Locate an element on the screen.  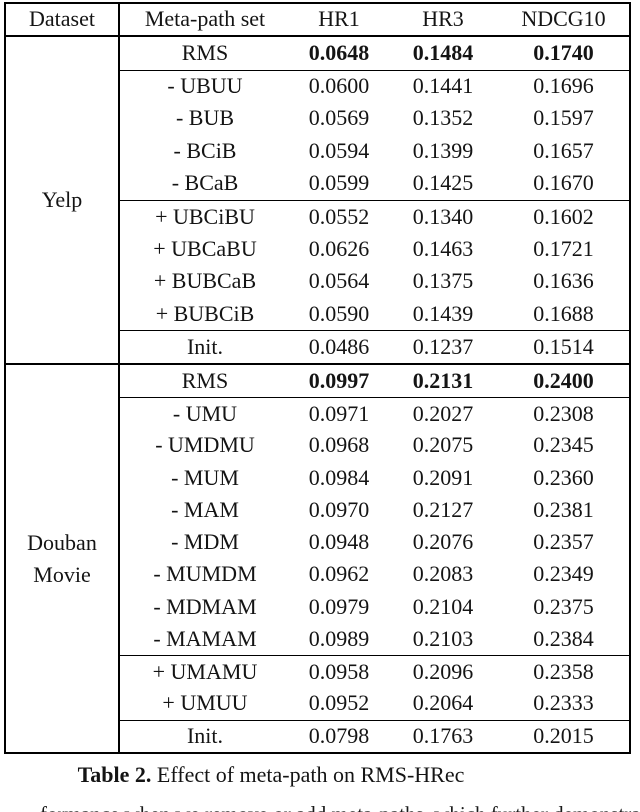
column-header-metapath-set: Meta-path set is located at coordinates (205, 19).